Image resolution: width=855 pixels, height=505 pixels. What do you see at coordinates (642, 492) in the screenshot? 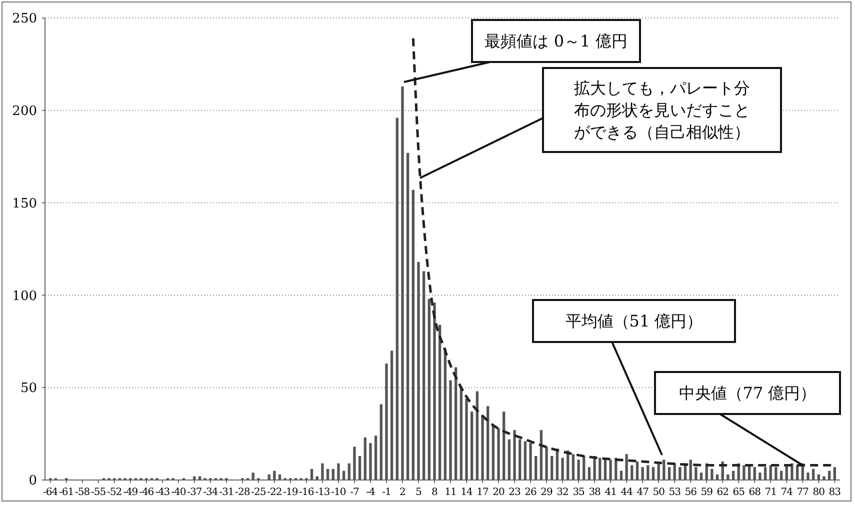
I see `x-tick-label: 47` at bounding box center [642, 492].